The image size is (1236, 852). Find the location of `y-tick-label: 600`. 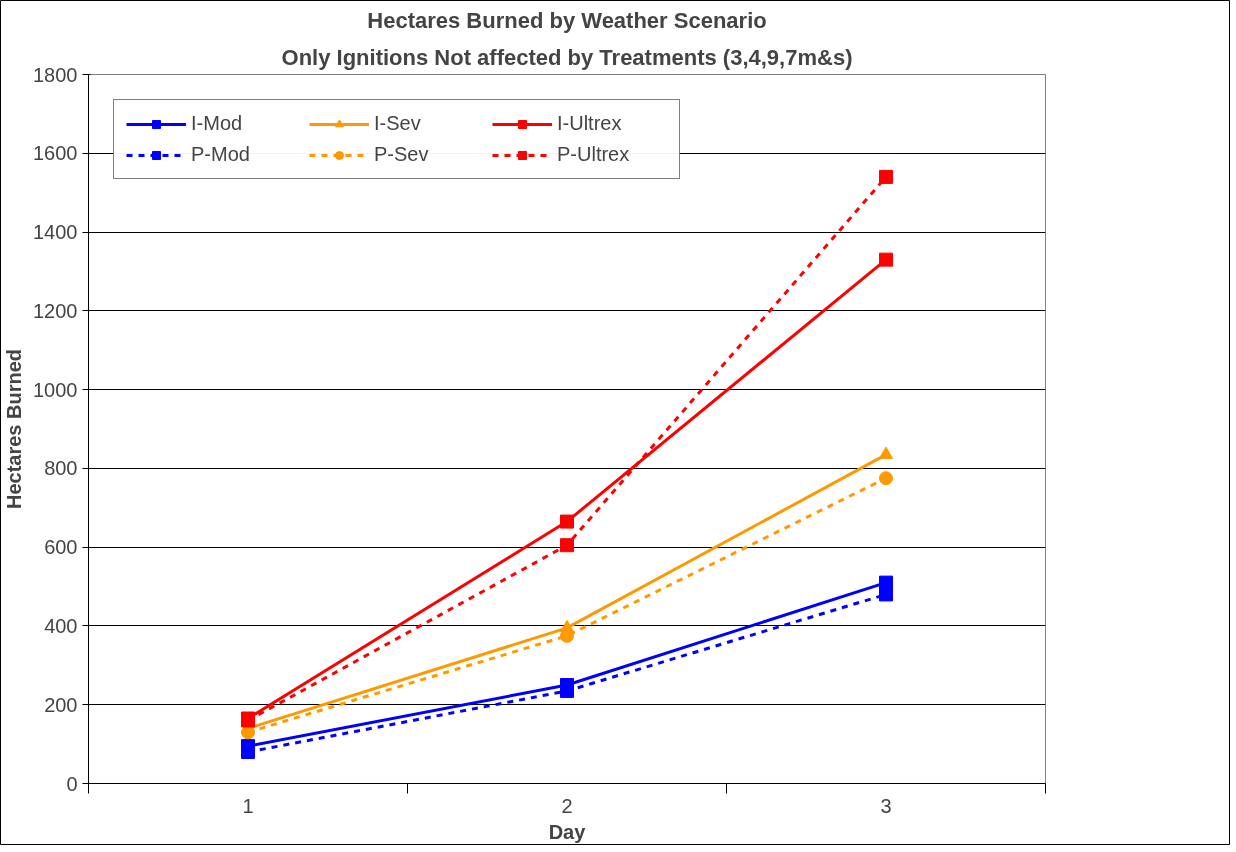

y-tick-label: 600 is located at coordinates (61, 547).